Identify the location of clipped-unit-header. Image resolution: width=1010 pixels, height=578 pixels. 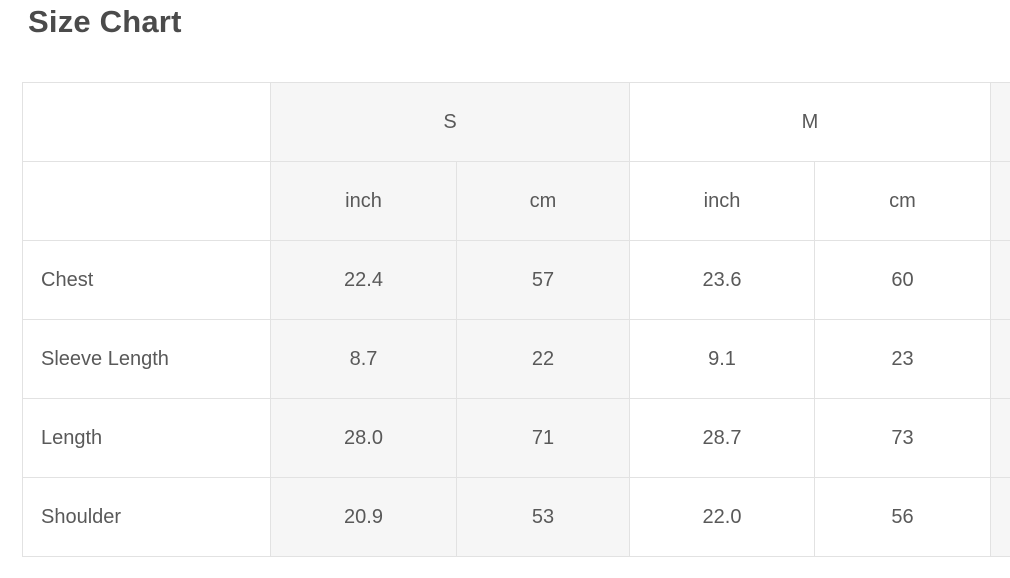
(1000, 201).